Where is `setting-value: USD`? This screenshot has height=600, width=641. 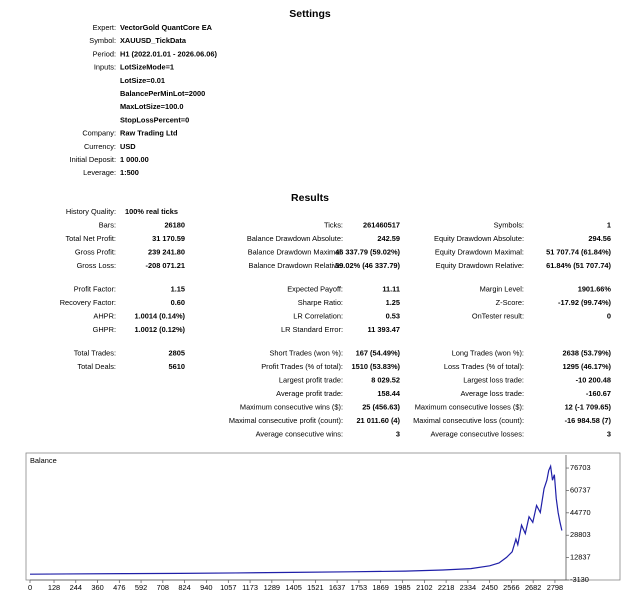 setting-value: USD is located at coordinates (128, 146).